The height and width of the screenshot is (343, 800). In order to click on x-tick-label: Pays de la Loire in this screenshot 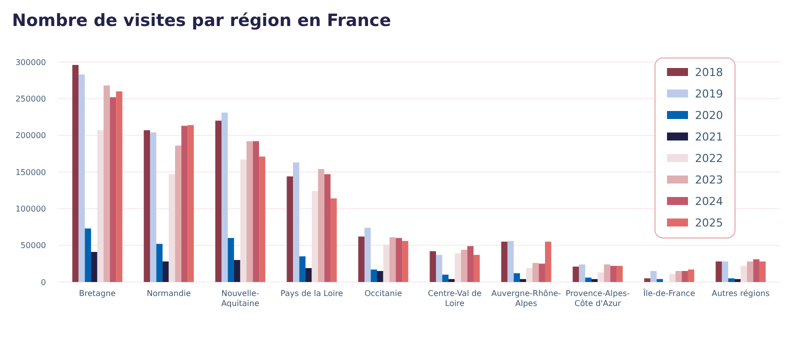, I will do `click(312, 293)`.